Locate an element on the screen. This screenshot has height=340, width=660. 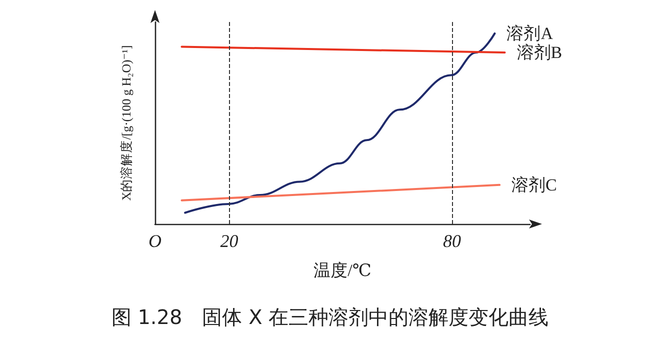
x-tick-label: 80 is located at coordinates (452, 241).